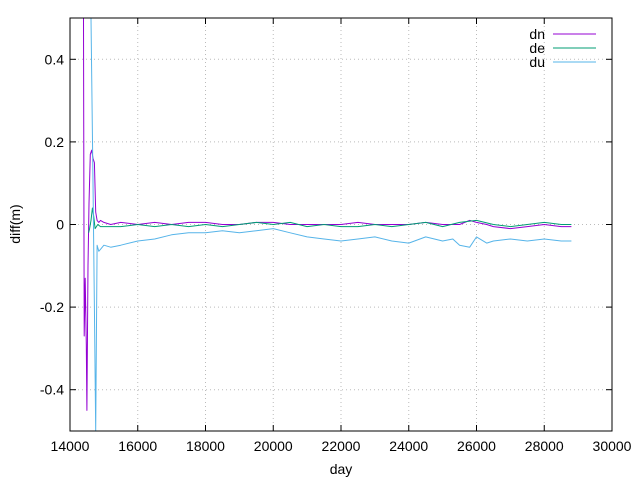 This screenshot has width=640, height=480. What do you see at coordinates (341, 446) in the screenshot?
I see `x-tick-label: 22000` at bounding box center [341, 446].